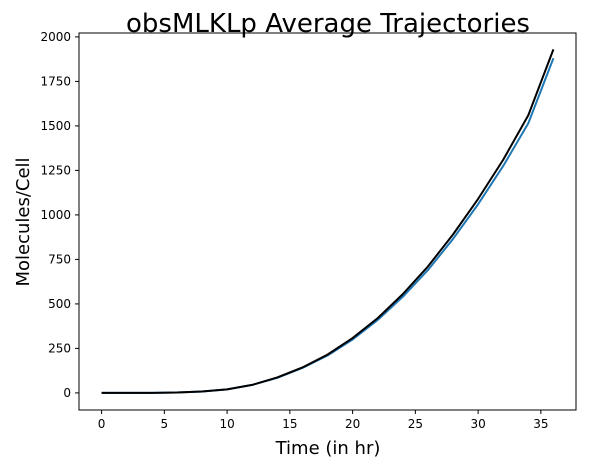 This screenshot has width=589, height=469. What do you see at coordinates (165, 424) in the screenshot?
I see `x-tick-label: 5` at bounding box center [165, 424].